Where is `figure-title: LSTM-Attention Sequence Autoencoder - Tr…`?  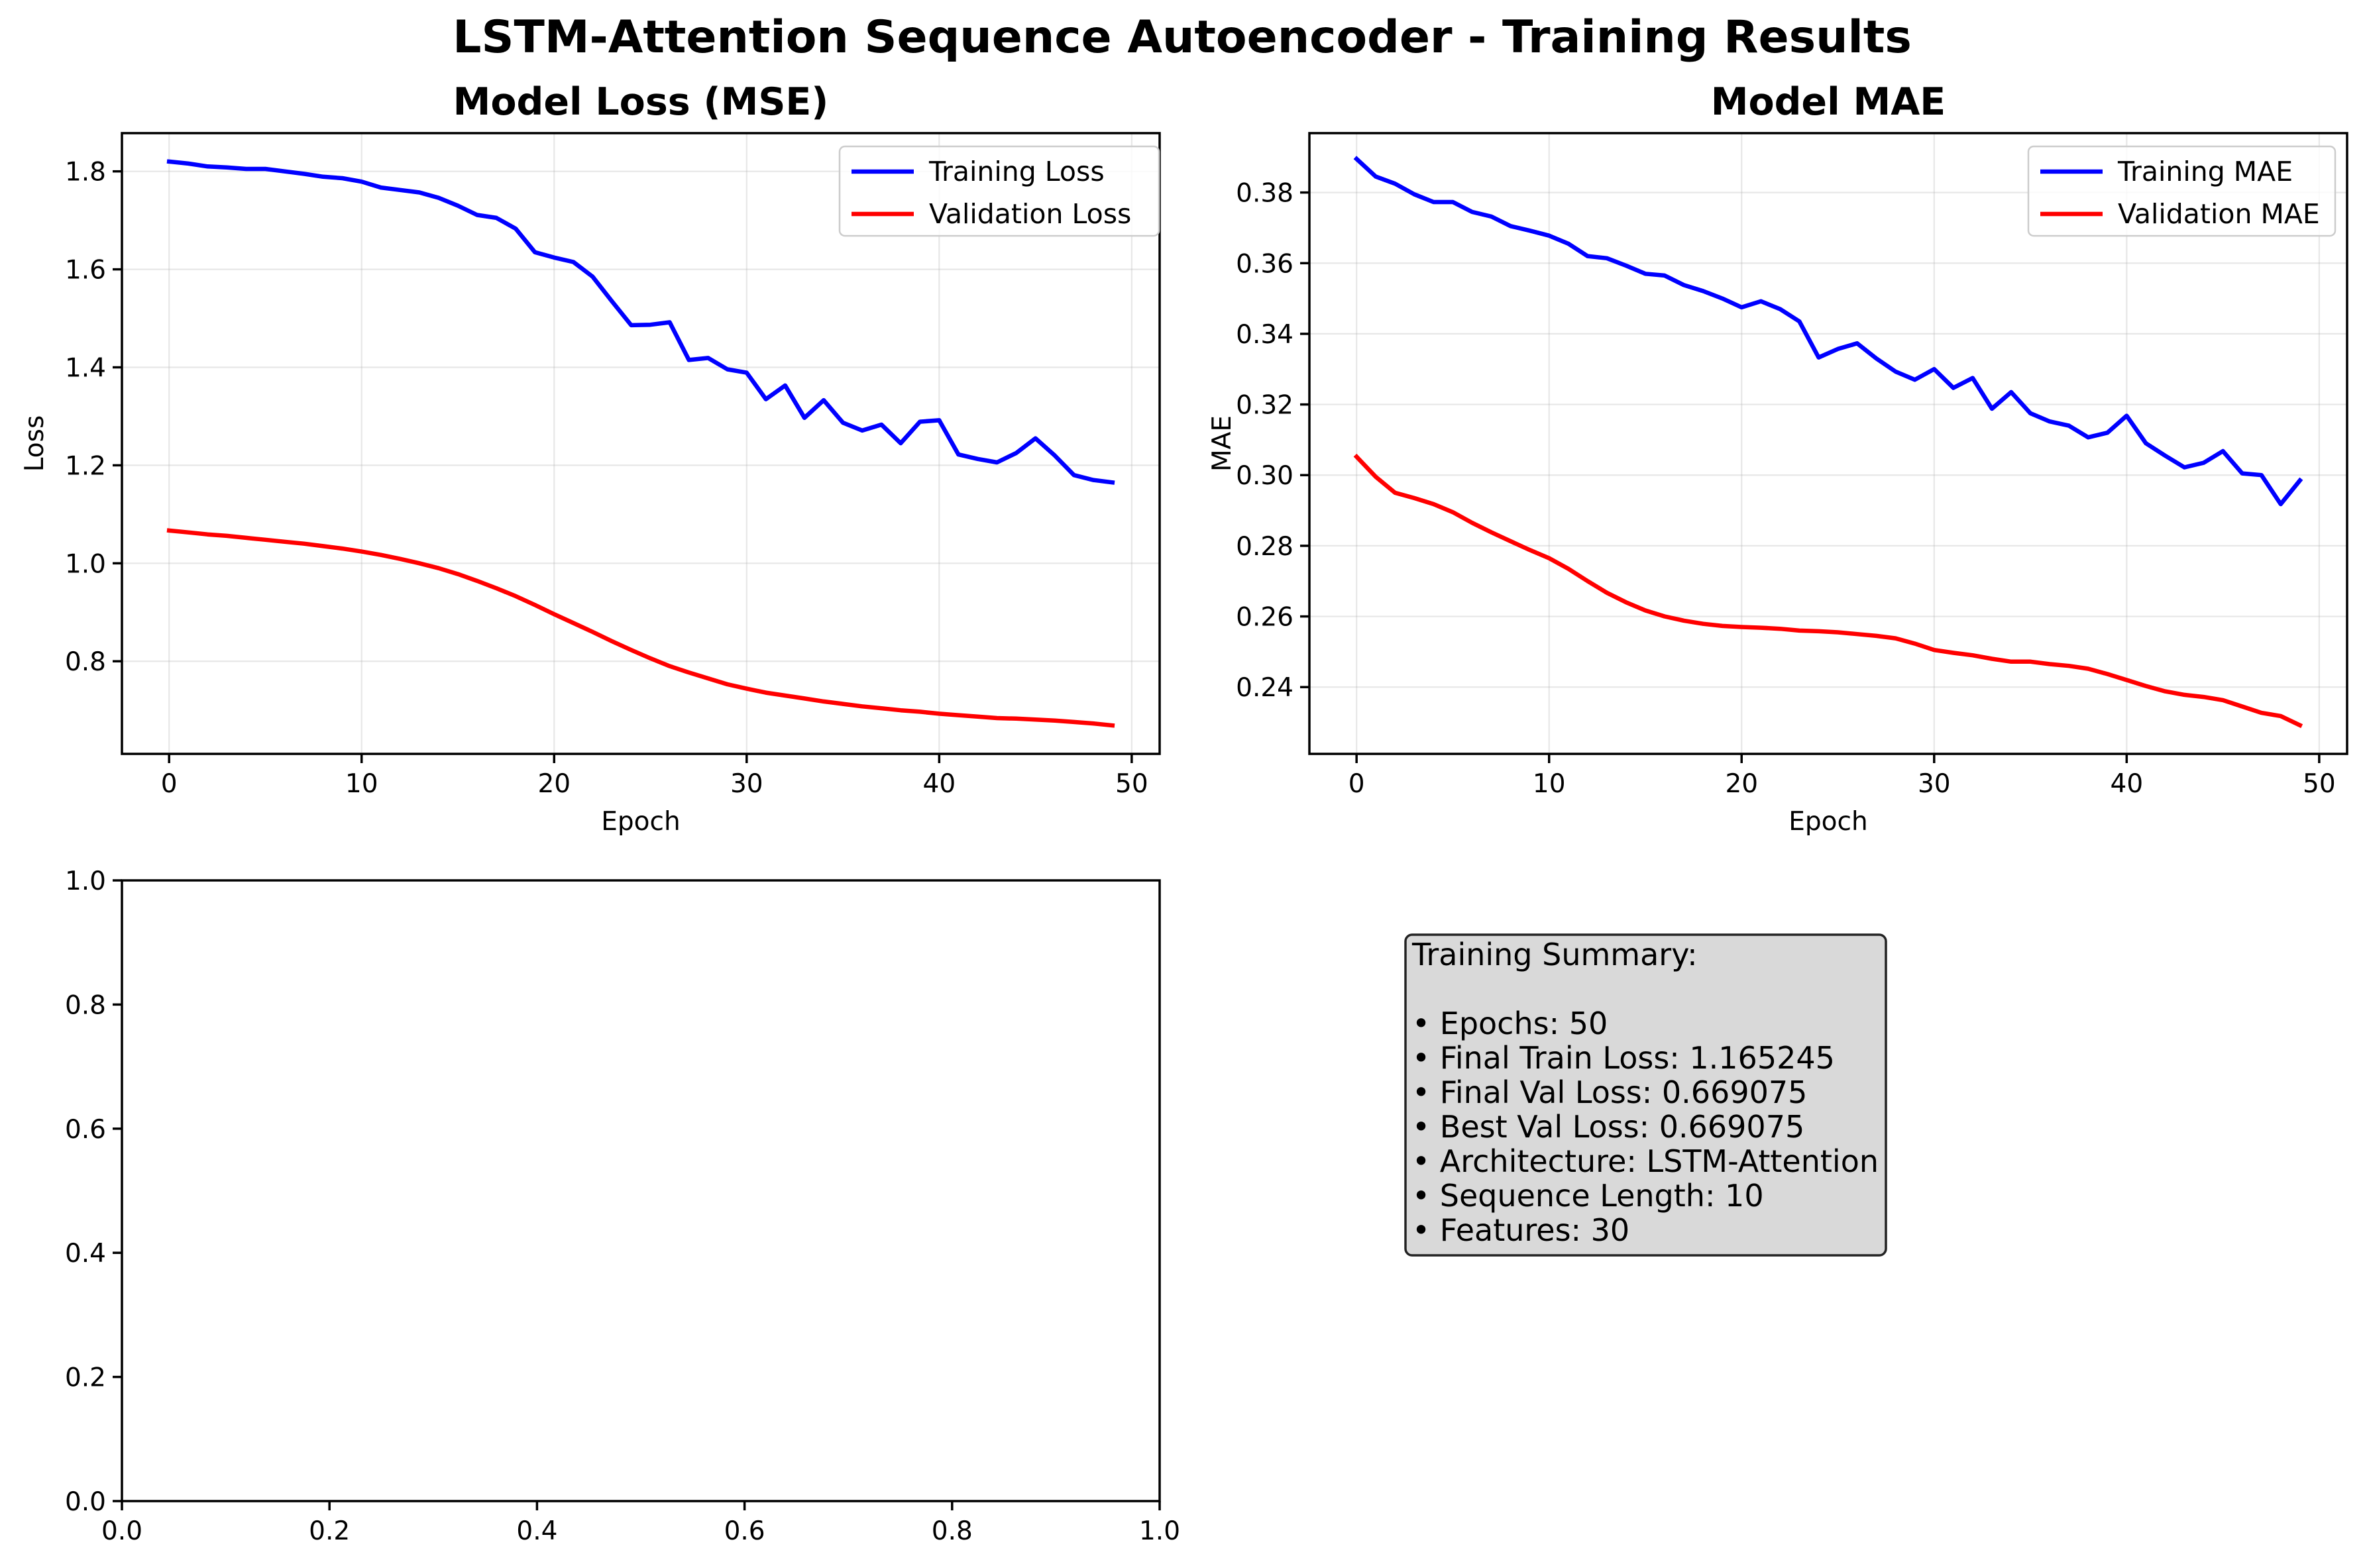 figure-title: LSTM-Attention Sequence Autoencoder - Tr… is located at coordinates (1182, 37).